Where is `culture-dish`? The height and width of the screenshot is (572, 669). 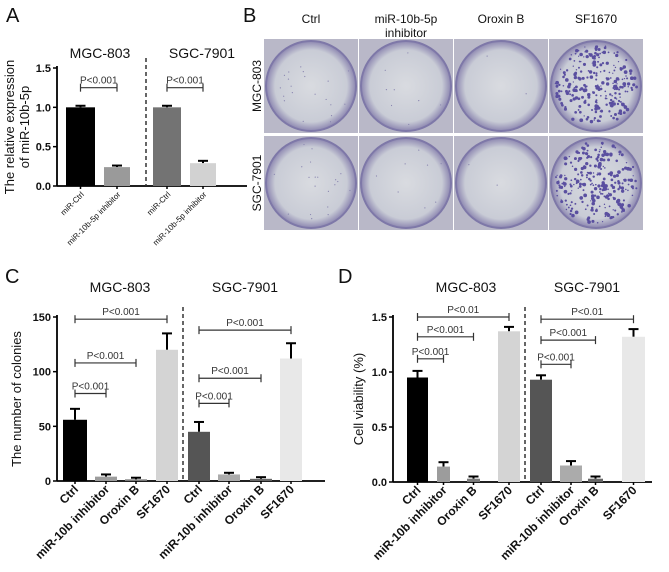 culture-dish is located at coordinates (311, 183).